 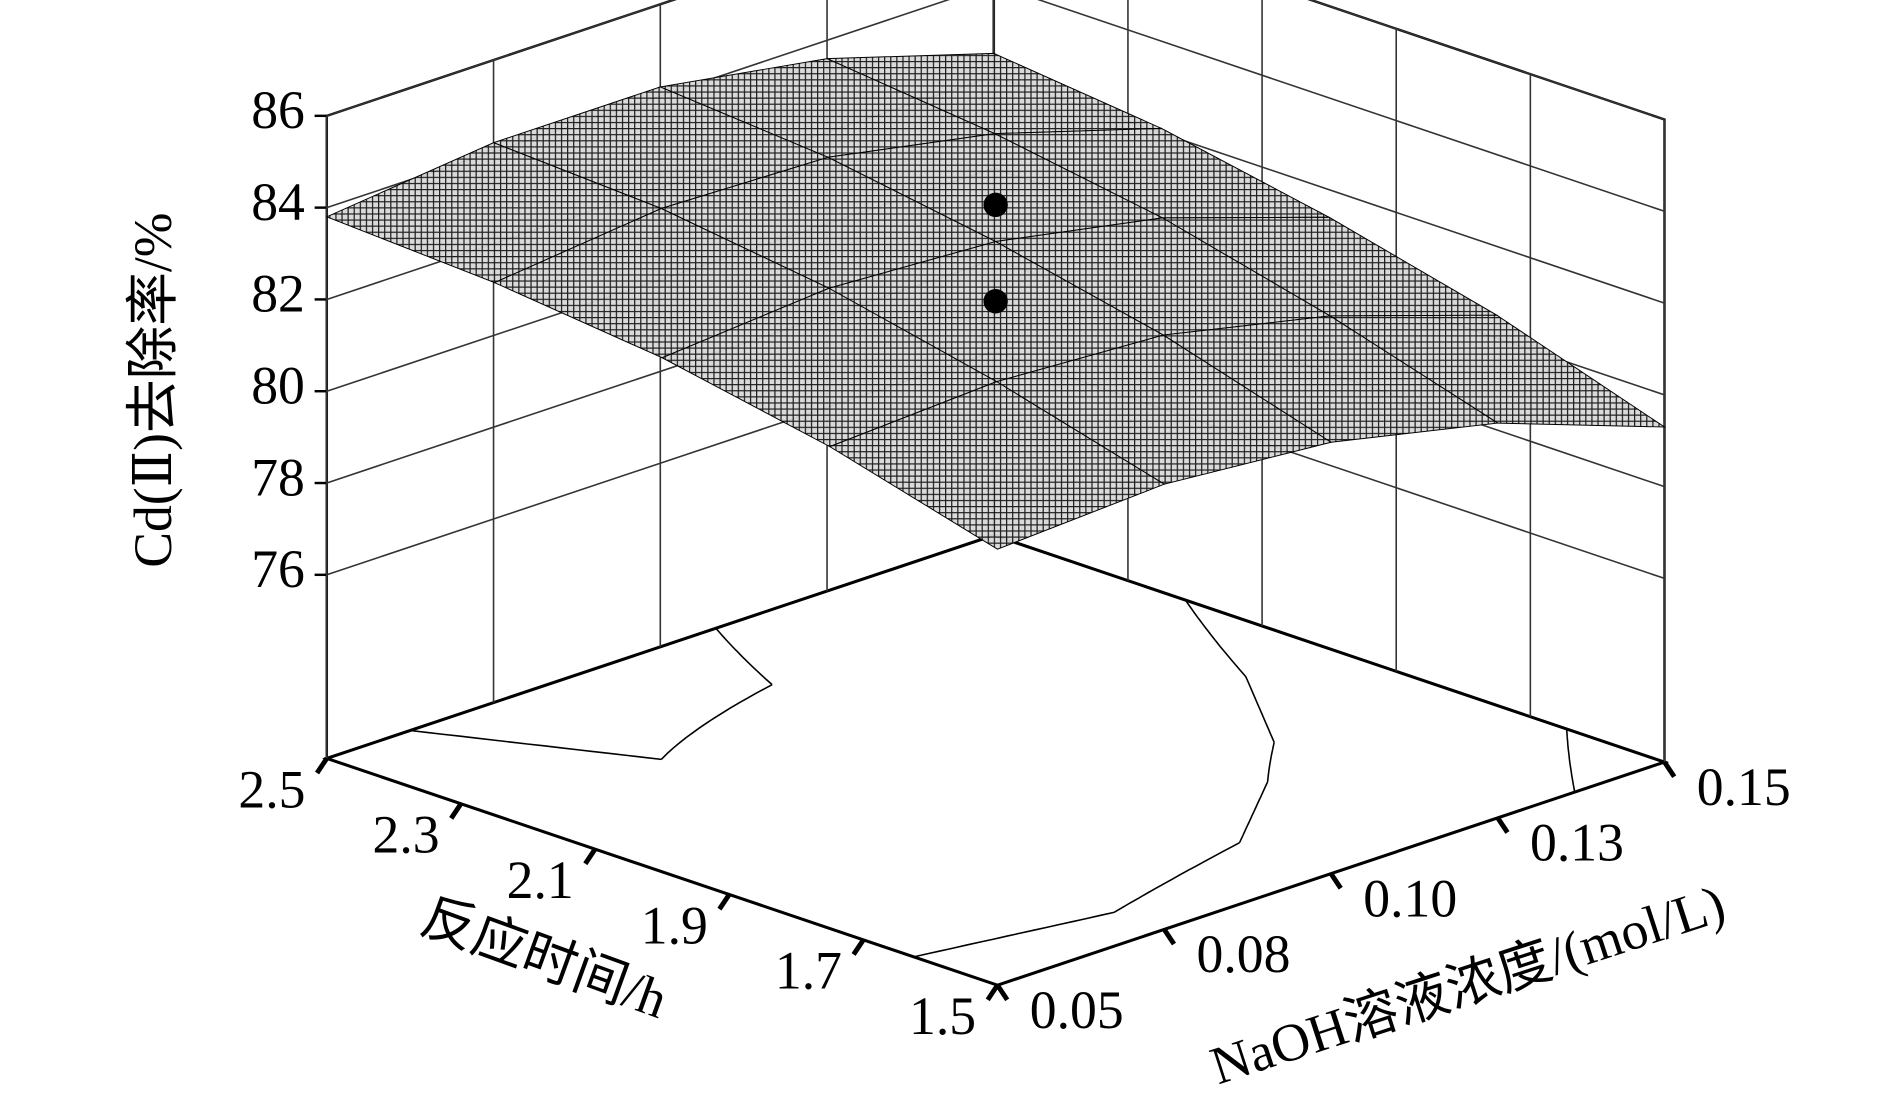 I want to click on y-tick-label: 1.5, so click(x=942, y=1016).